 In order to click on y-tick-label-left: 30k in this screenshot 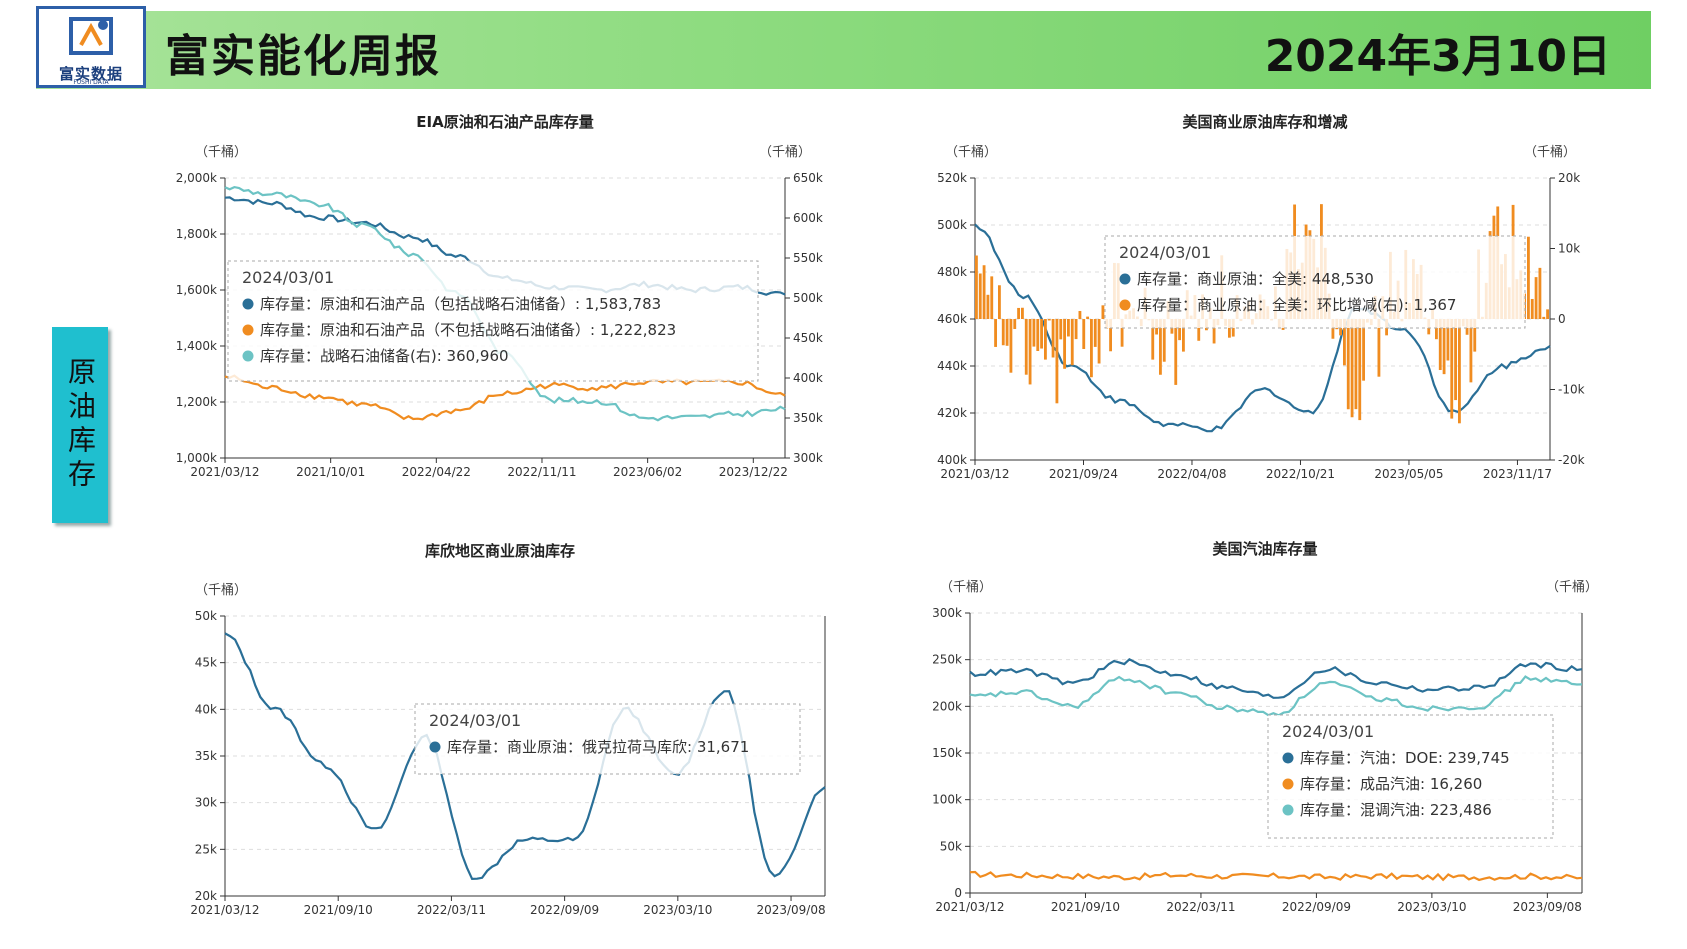, I will do `click(206, 803)`.